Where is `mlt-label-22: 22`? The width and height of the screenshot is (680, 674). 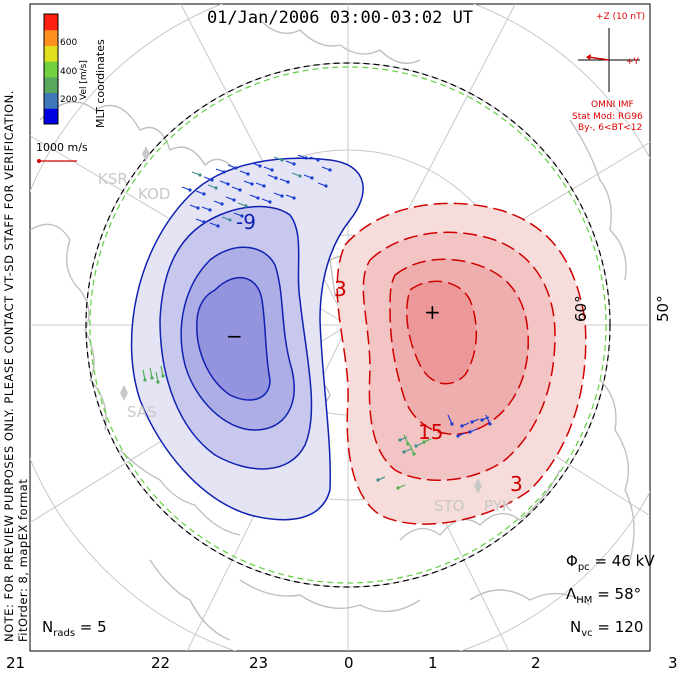
mlt-label-22: 22 is located at coordinates (161, 663).